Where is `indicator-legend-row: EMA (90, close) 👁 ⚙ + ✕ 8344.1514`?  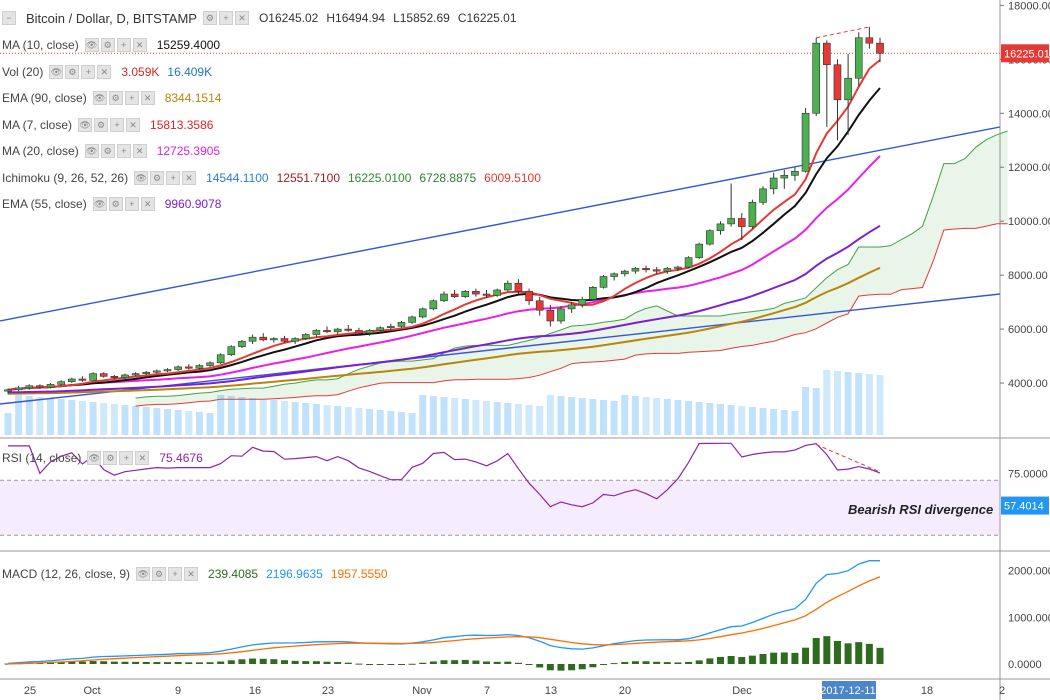
indicator-legend-row: EMA (90, close) 👁 ⚙ + ✕ 8344.1514 is located at coordinates (115, 98).